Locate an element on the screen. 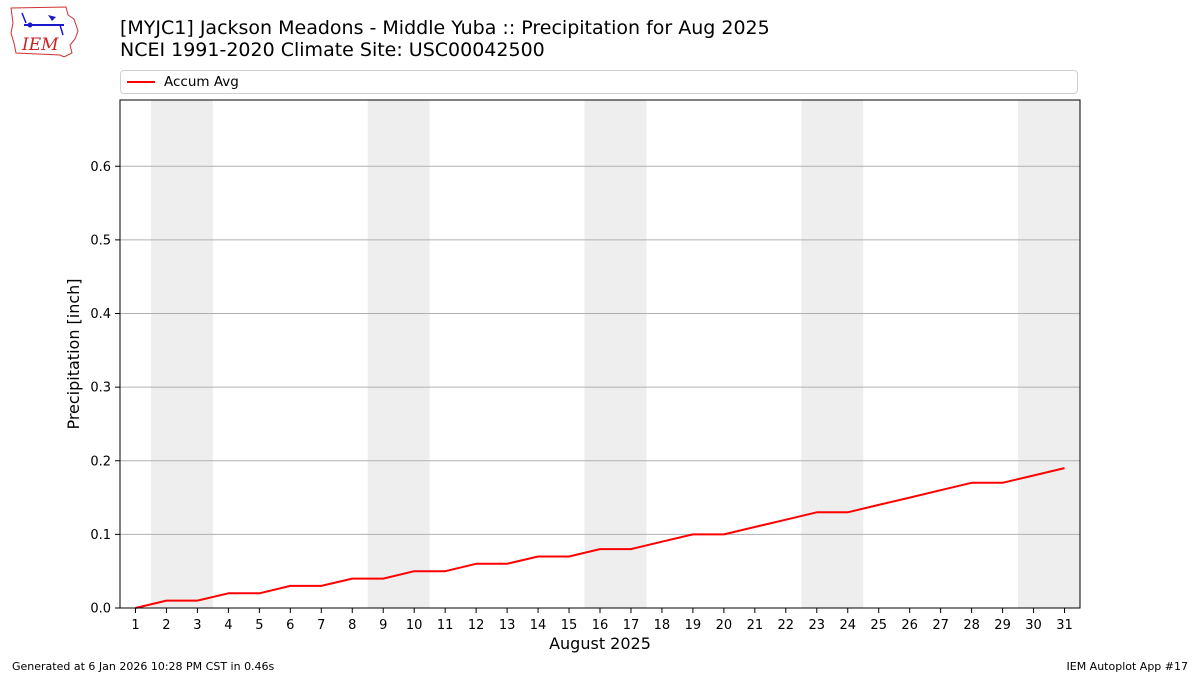  x-tick-label: 3 is located at coordinates (197, 625).